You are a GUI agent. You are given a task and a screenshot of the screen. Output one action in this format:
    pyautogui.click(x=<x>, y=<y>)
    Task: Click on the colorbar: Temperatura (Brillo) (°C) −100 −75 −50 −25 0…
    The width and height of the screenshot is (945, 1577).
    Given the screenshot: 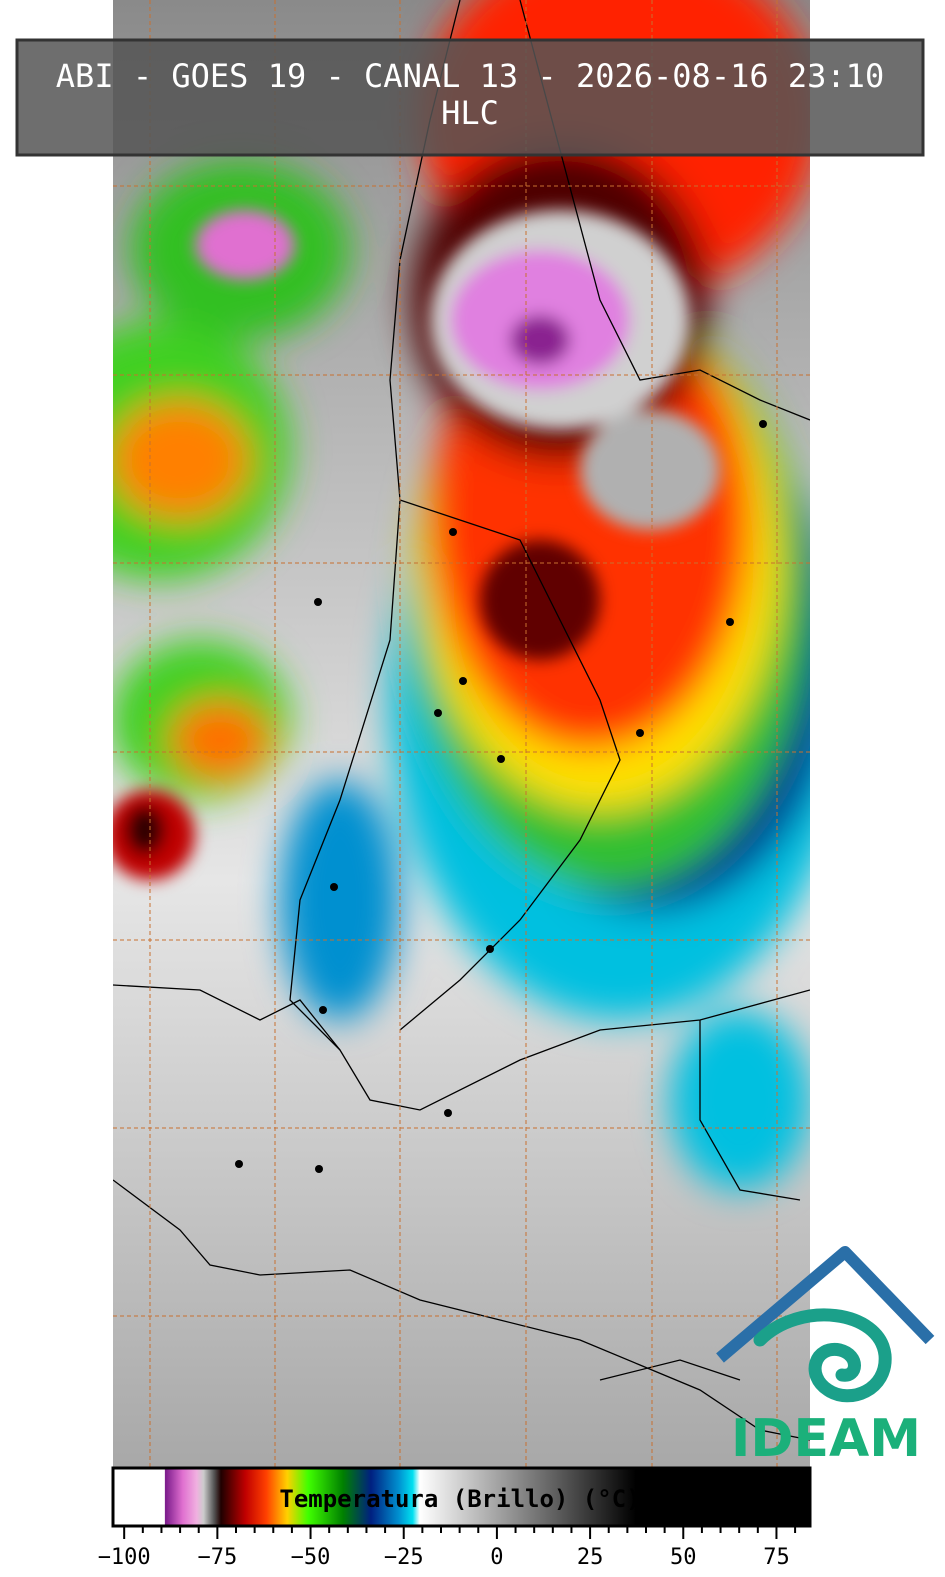 What is the action you would take?
    pyautogui.click(x=455, y=1518)
    